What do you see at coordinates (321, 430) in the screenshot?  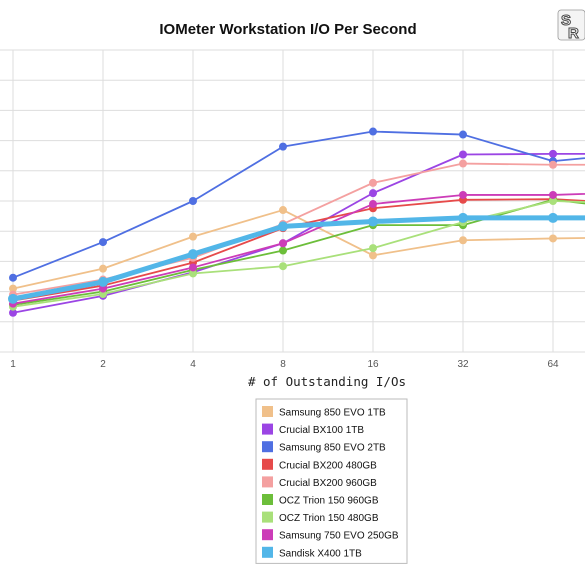 I see `legend-label: Crucial BX100 1TB` at bounding box center [321, 430].